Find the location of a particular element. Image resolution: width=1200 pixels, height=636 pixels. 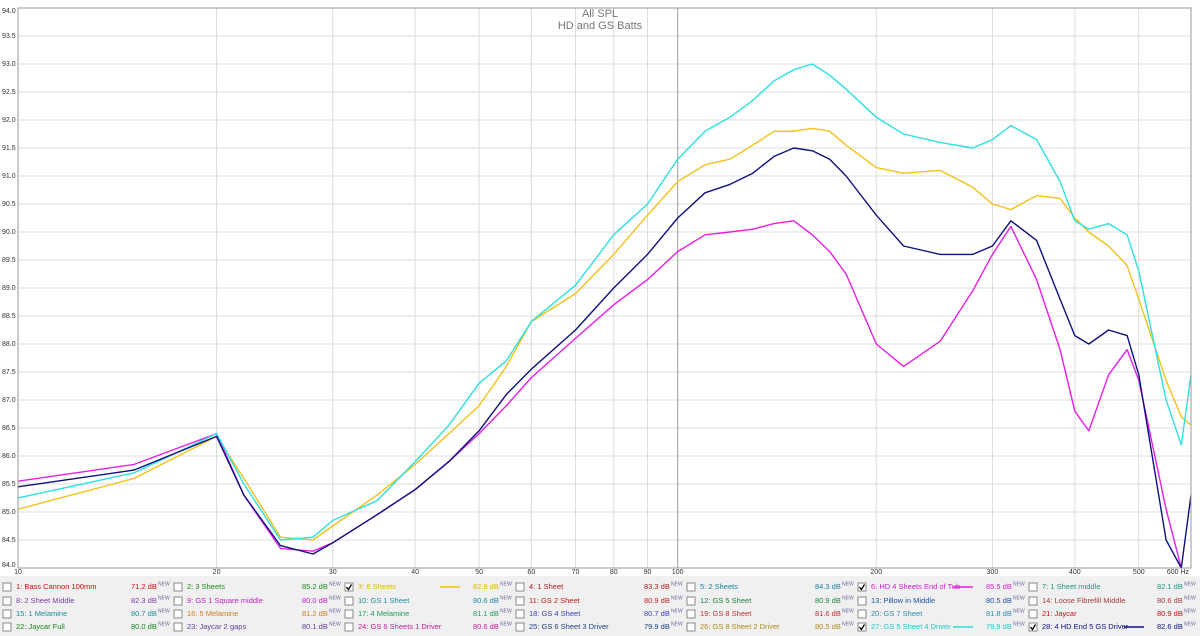

y-tick-label: 91.5 is located at coordinates (9, 148).